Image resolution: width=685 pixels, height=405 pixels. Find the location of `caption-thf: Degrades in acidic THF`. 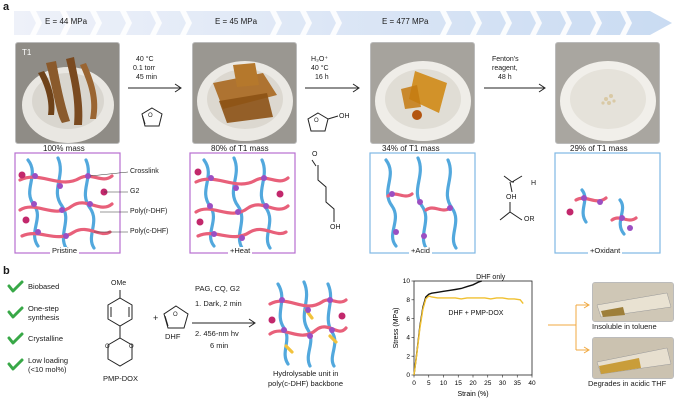

caption-thf: Degrades in acidic THF is located at coordinates (627, 383).